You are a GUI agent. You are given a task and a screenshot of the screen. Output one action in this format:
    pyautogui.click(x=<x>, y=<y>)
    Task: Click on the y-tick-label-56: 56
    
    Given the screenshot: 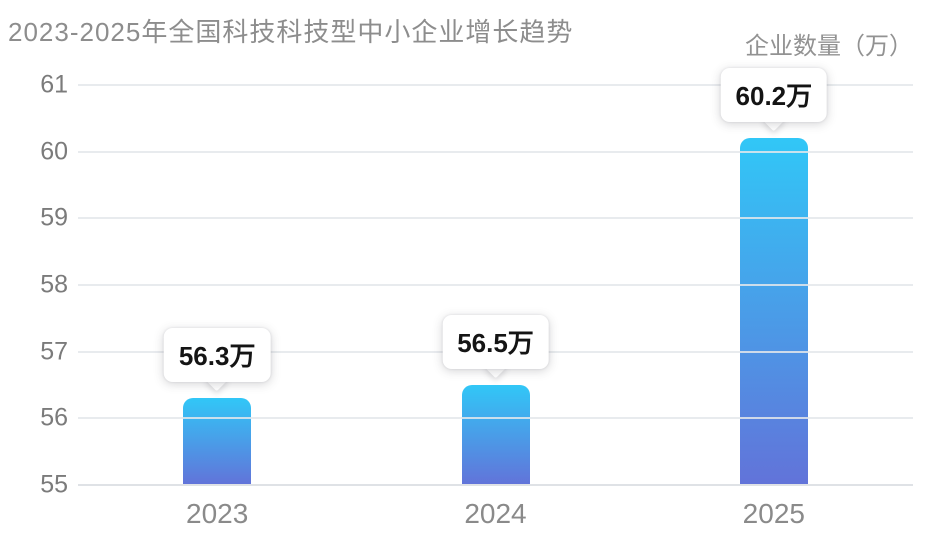 What is the action you would take?
    pyautogui.click(x=54, y=417)
    